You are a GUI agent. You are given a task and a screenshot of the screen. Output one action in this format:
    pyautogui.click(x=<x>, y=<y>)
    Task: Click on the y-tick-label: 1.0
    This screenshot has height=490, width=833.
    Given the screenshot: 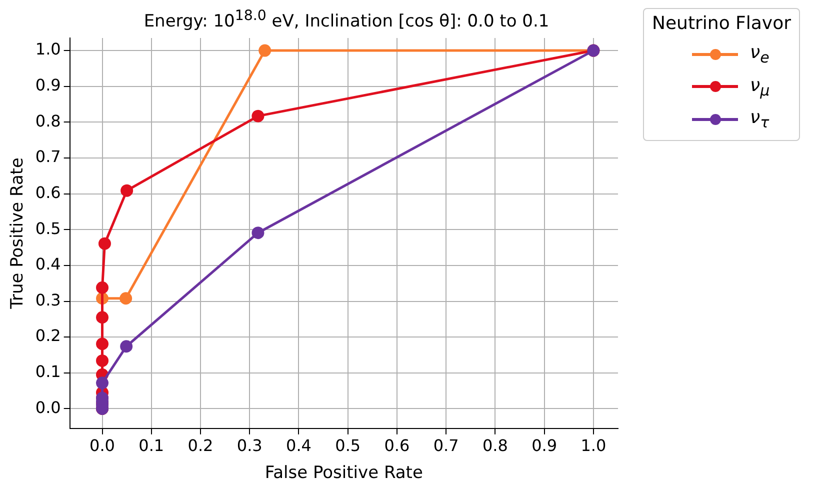 What is the action you would take?
    pyautogui.click(x=48, y=49)
    